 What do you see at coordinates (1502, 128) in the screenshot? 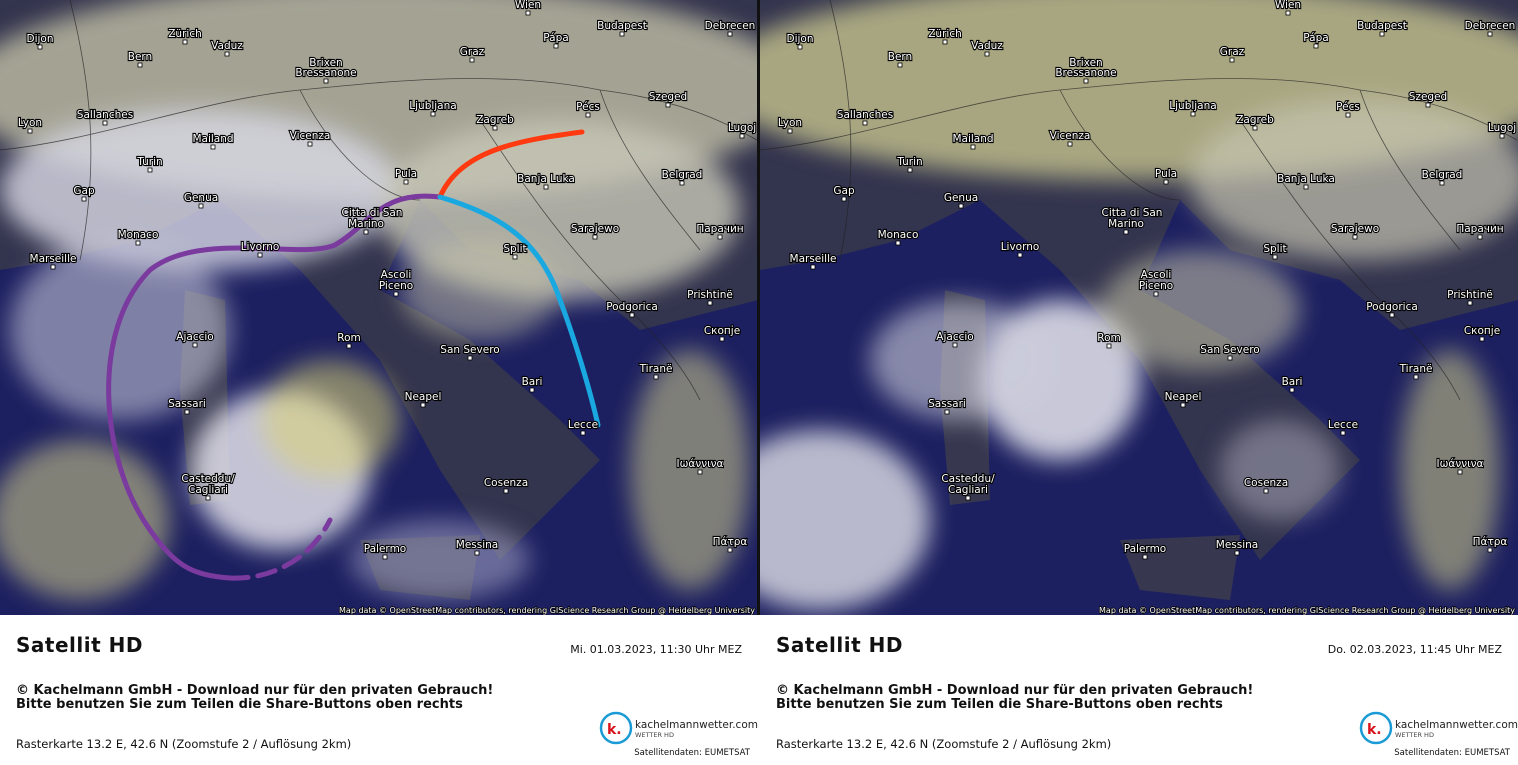
I see `city-label: Lugoj` at bounding box center [1502, 128].